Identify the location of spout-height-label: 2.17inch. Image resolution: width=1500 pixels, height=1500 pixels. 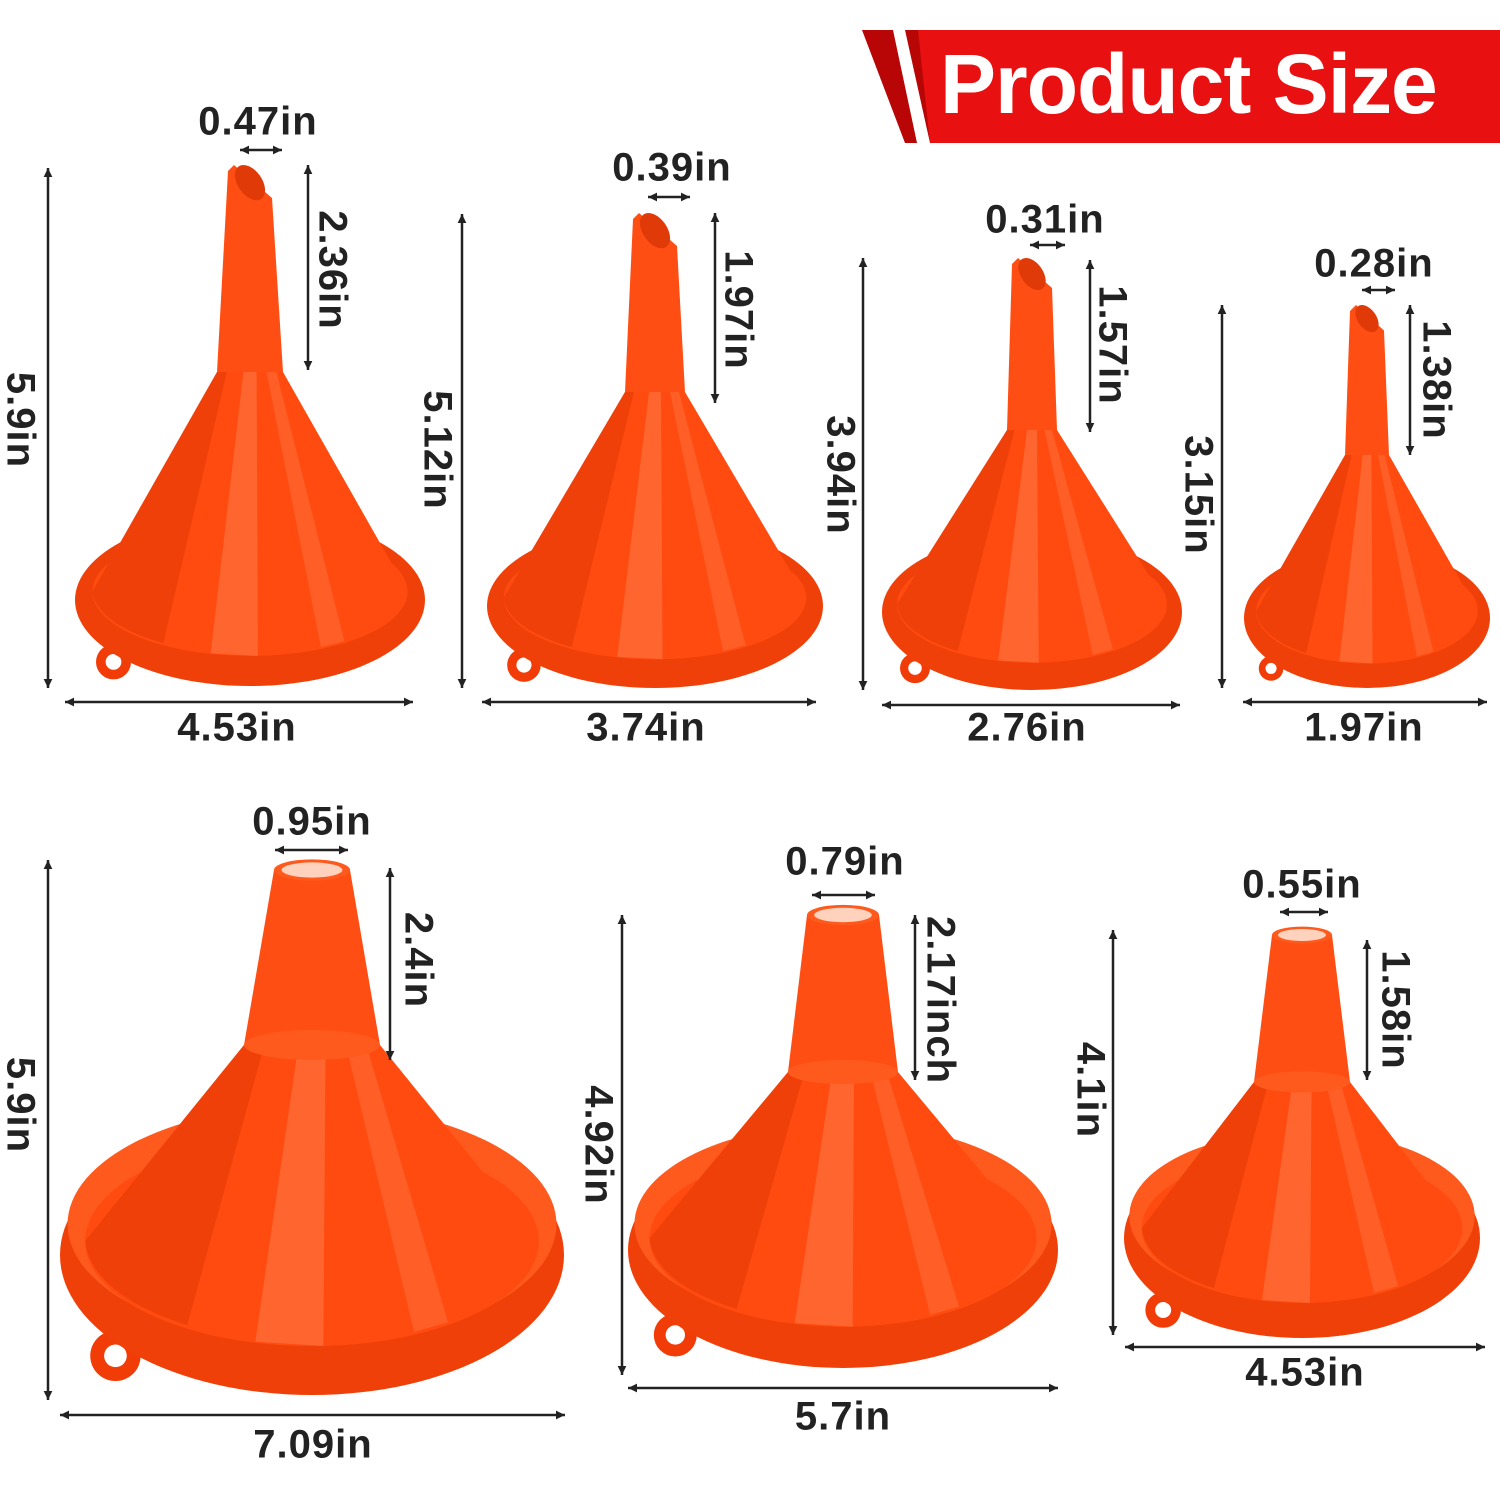
(940, 1000).